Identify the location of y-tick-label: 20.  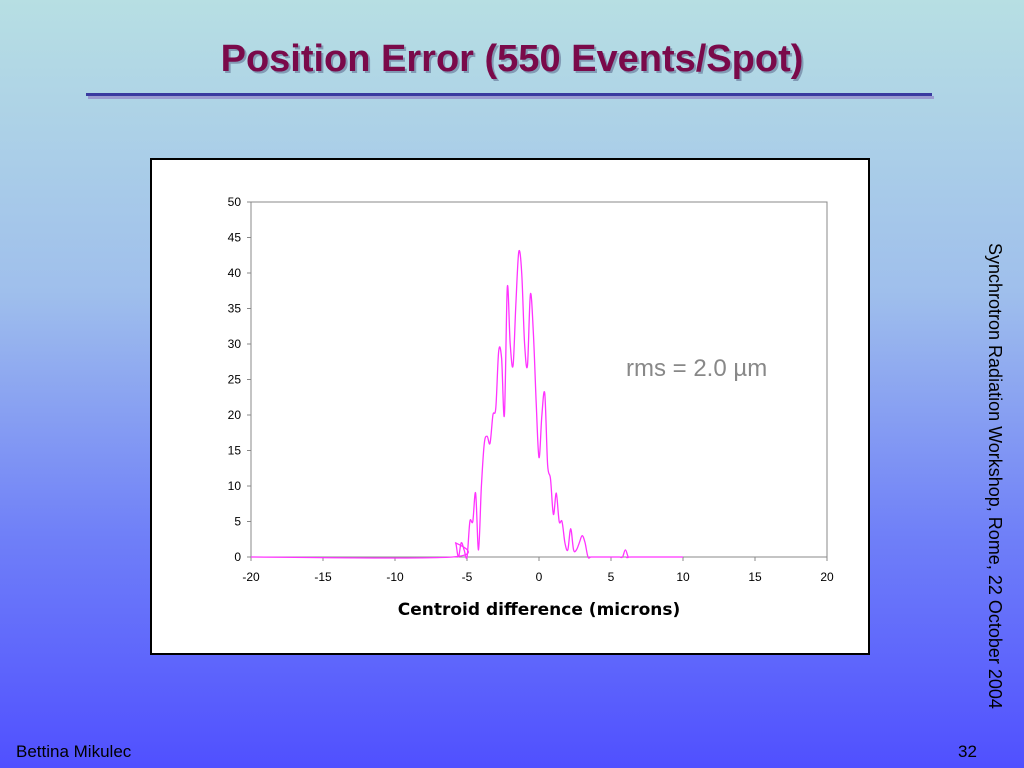
(235, 415).